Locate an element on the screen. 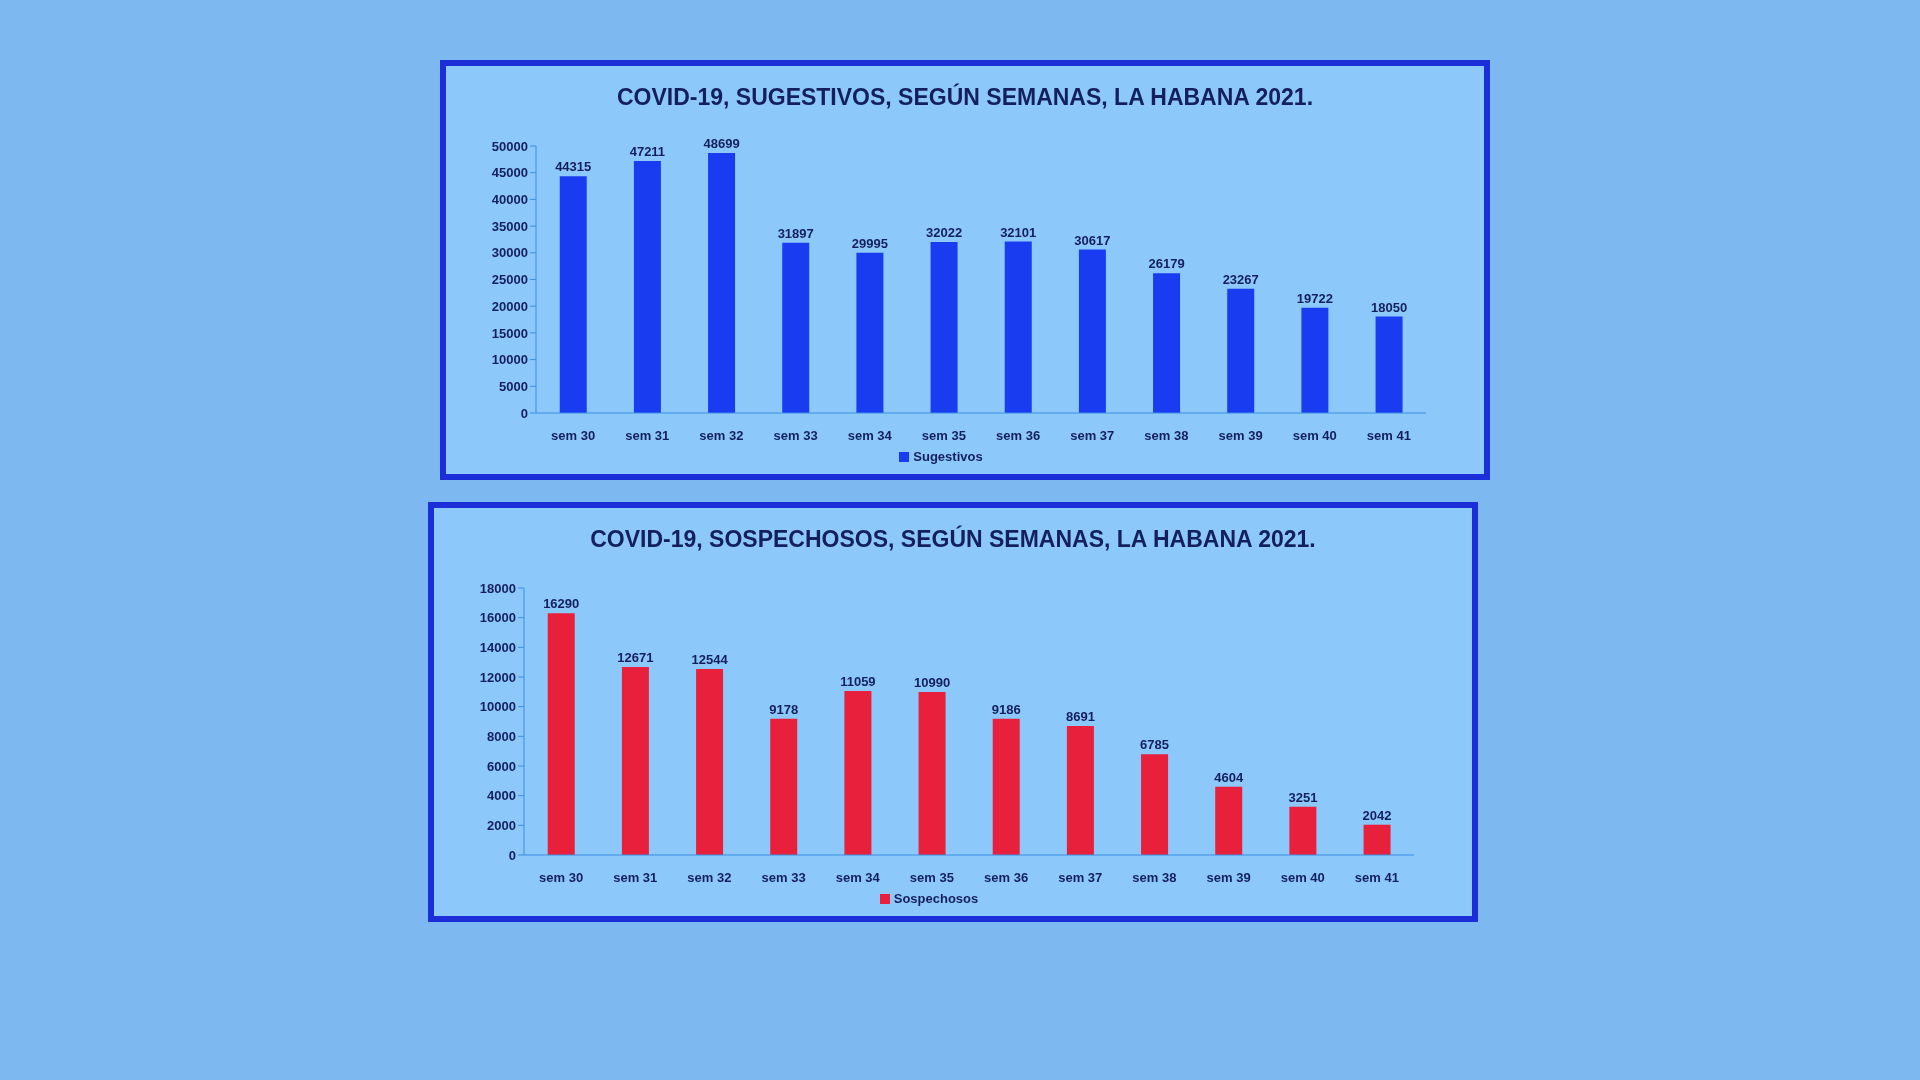  data-label: 47211 is located at coordinates (647, 151).